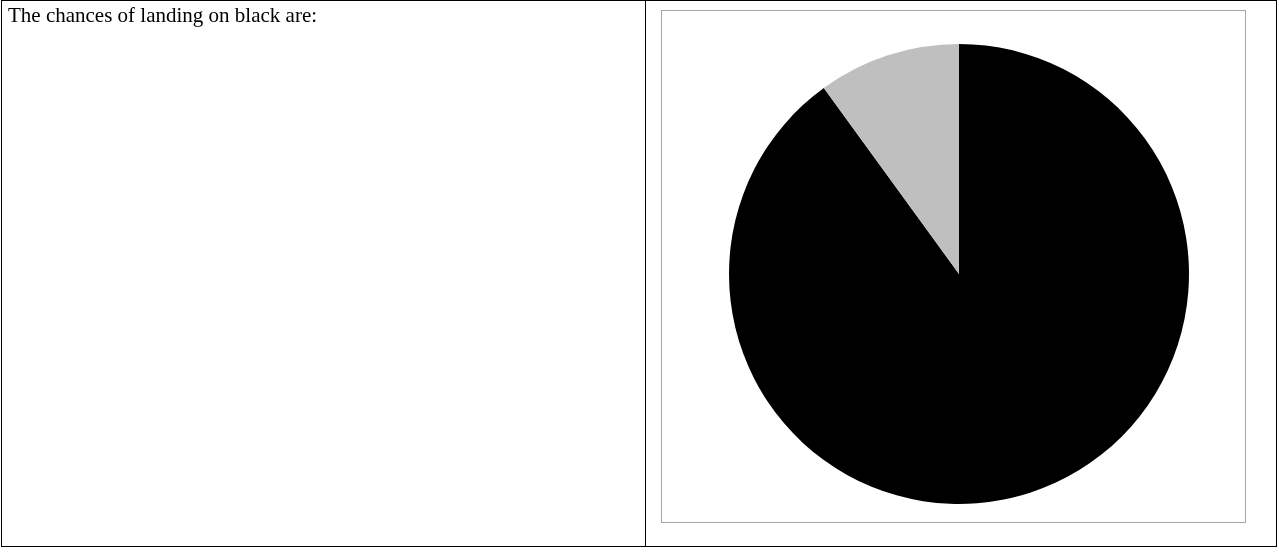 Image resolution: width=1279 pixels, height=560 pixels. What do you see at coordinates (163, 15) in the screenshot?
I see `text: The chances of landing on black are:` at bounding box center [163, 15].